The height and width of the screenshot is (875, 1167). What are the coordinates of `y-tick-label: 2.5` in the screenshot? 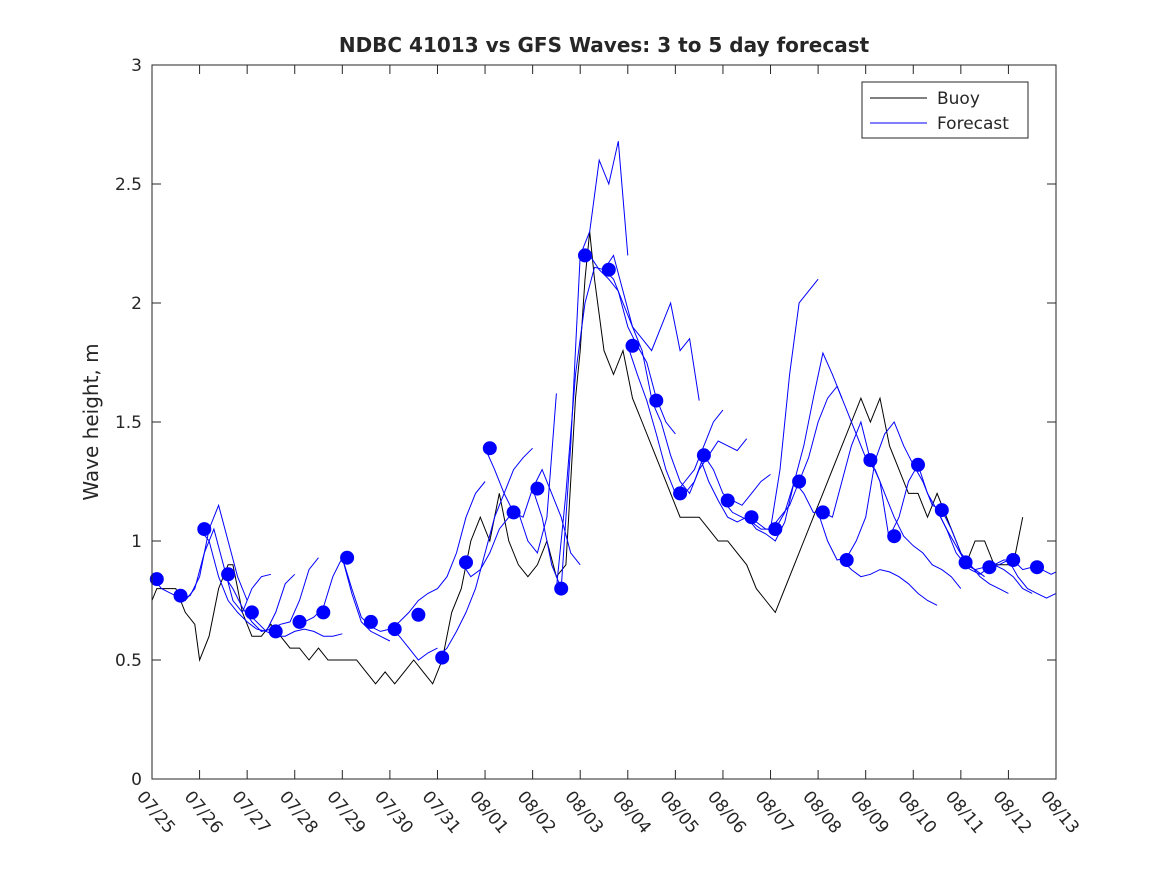 It's located at (128, 185).